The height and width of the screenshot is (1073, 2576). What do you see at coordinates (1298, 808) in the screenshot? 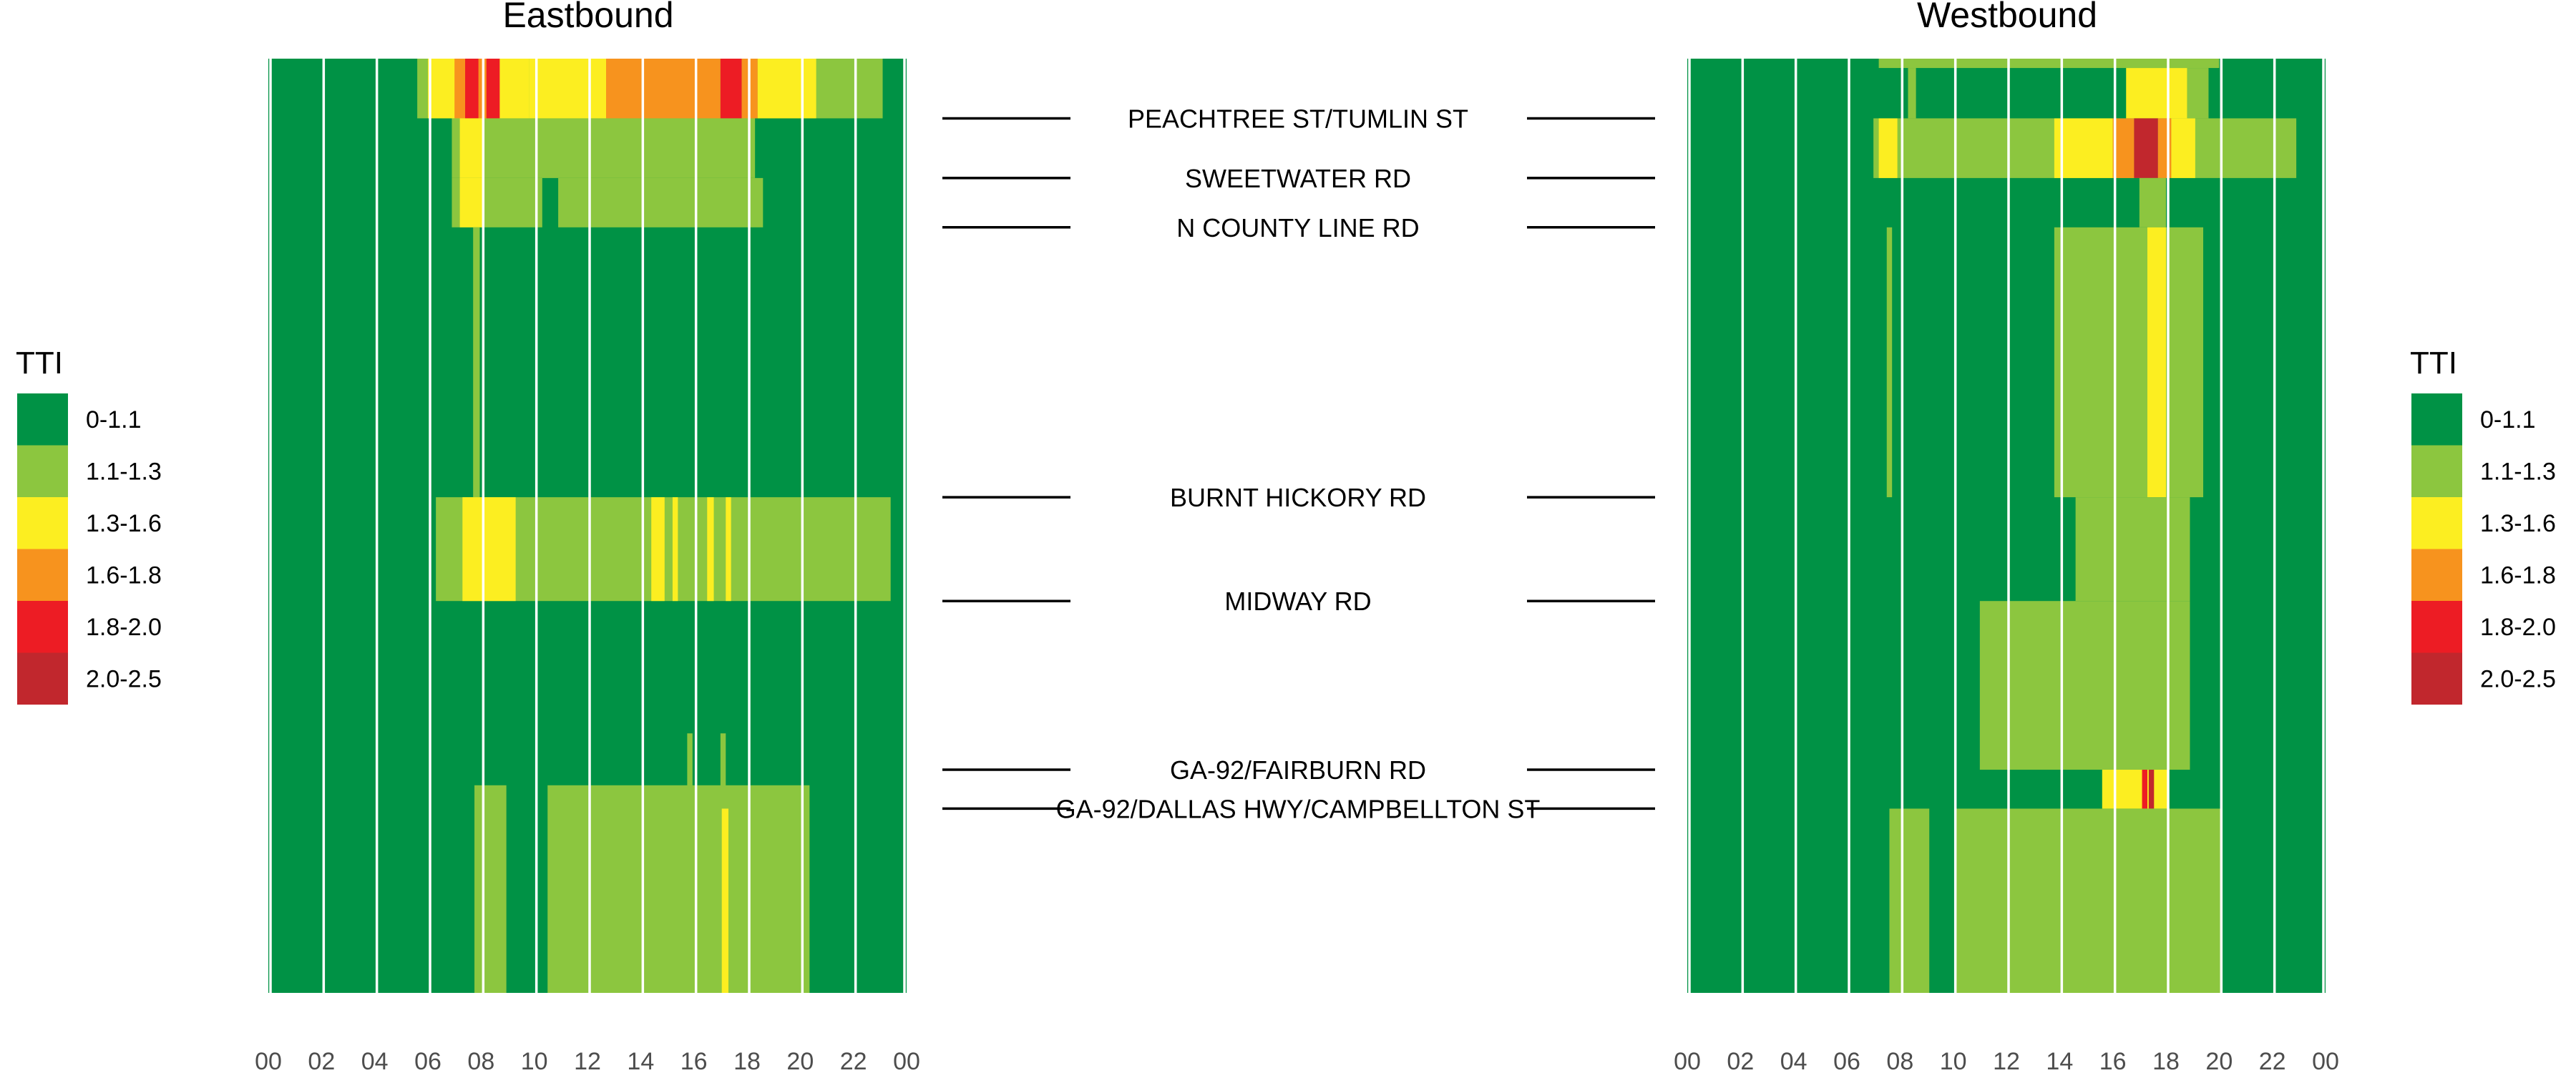
I see `road-label: GA-92/DALLAS HWY/CAMPBELLTON ST` at bounding box center [1298, 808].